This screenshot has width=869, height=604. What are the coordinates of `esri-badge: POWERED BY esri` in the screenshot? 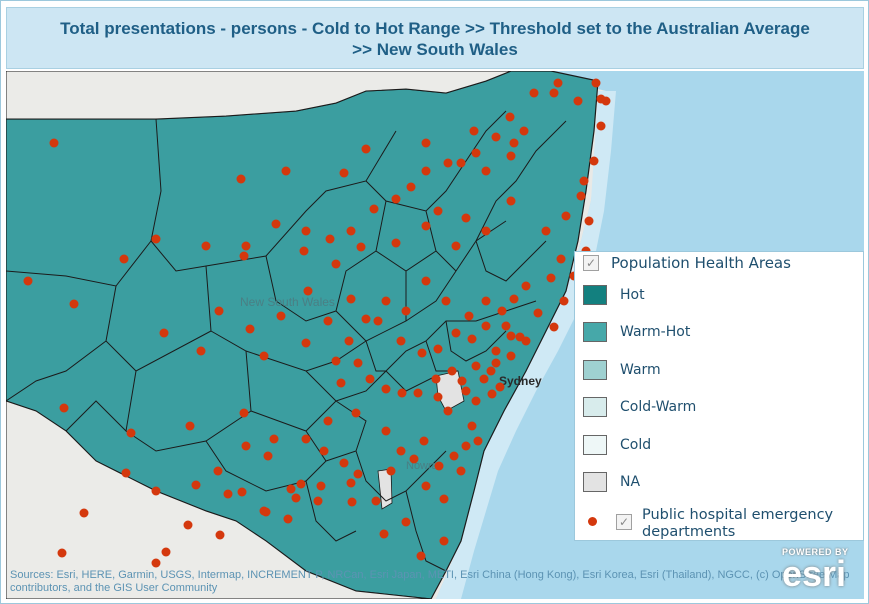 It's located at (821, 570).